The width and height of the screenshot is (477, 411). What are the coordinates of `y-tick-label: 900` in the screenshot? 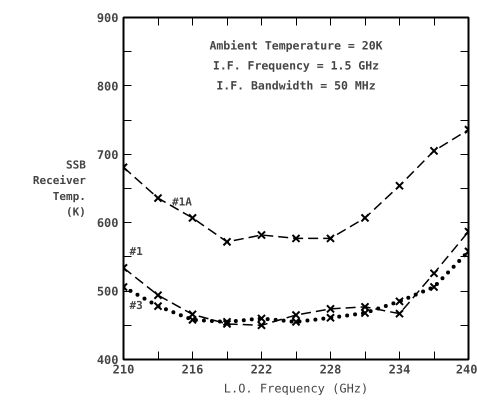 It's located at (107, 18).